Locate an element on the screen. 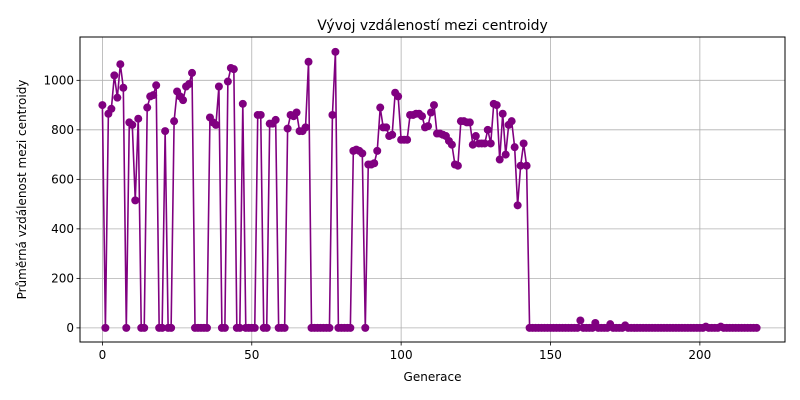  y-tick-label: 1000 is located at coordinates (58, 80).